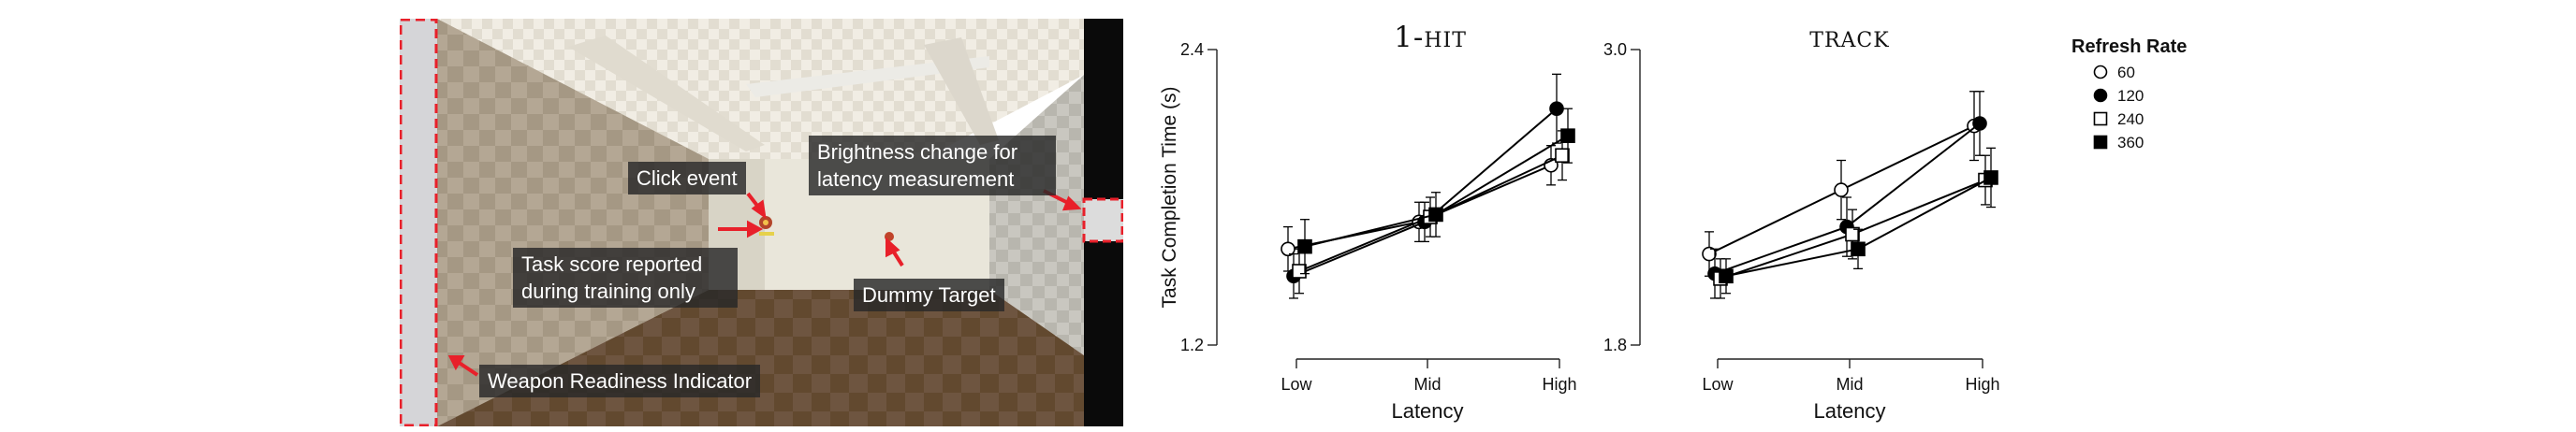 Image resolution: width=2576 pixels, height=432 pixels. What do you see at coordinates (1169, 198) in the screenshot?
I see `y-axis-label: Task Completion Time (s)` at bounding box center [1169, 198].